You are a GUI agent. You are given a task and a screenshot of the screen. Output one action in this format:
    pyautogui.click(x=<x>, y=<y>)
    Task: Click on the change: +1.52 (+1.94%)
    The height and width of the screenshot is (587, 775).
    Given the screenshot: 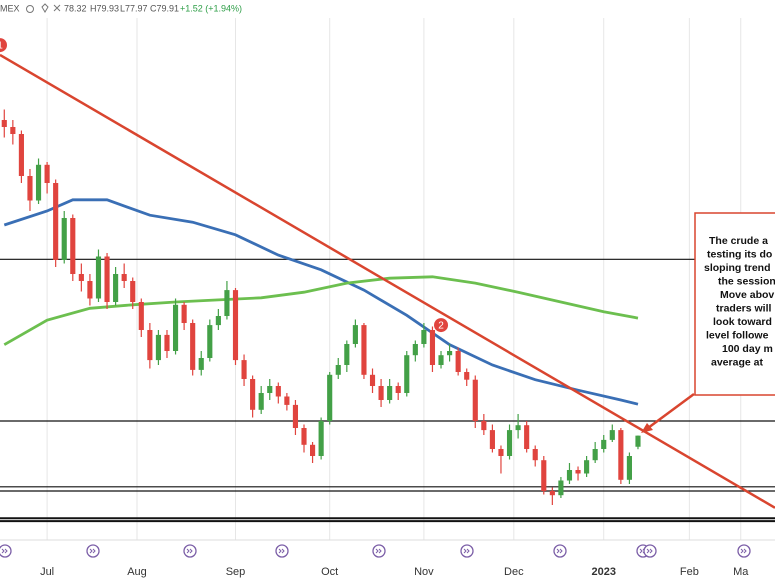 What is the action you would take?
    pyautogui.click(x=211, y=8)
    